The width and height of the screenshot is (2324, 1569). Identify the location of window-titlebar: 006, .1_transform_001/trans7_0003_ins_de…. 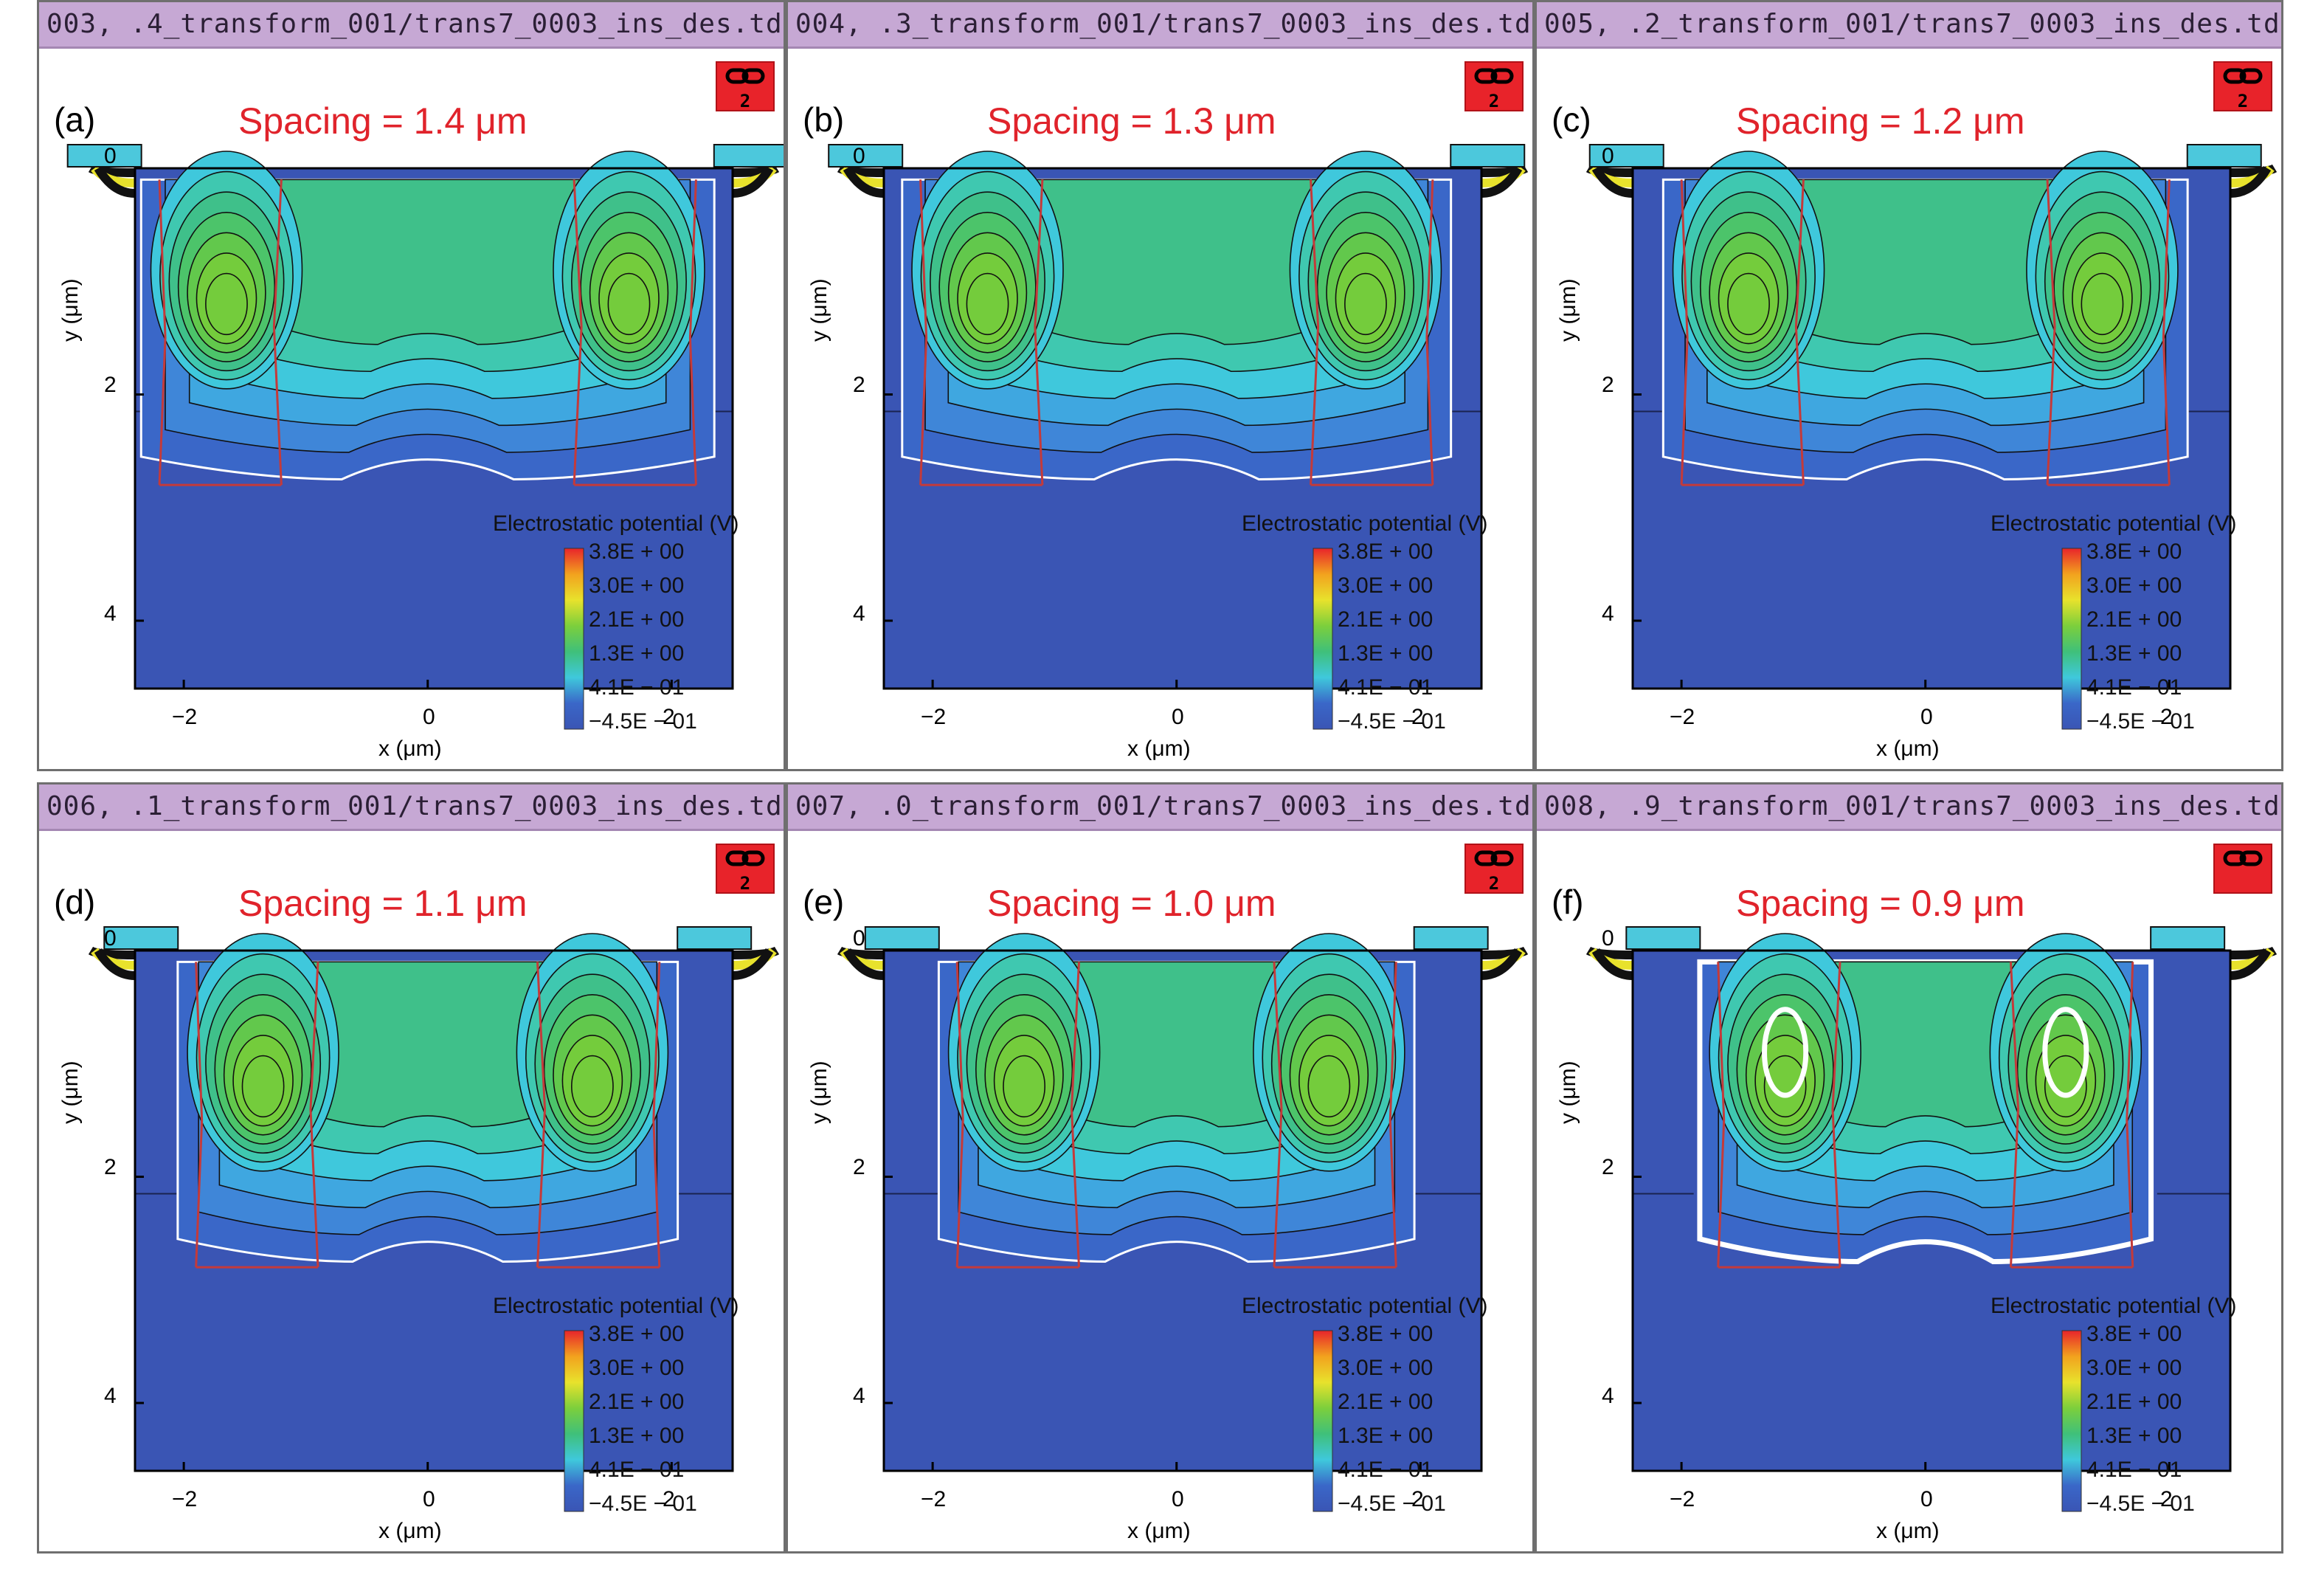
(411, 807).